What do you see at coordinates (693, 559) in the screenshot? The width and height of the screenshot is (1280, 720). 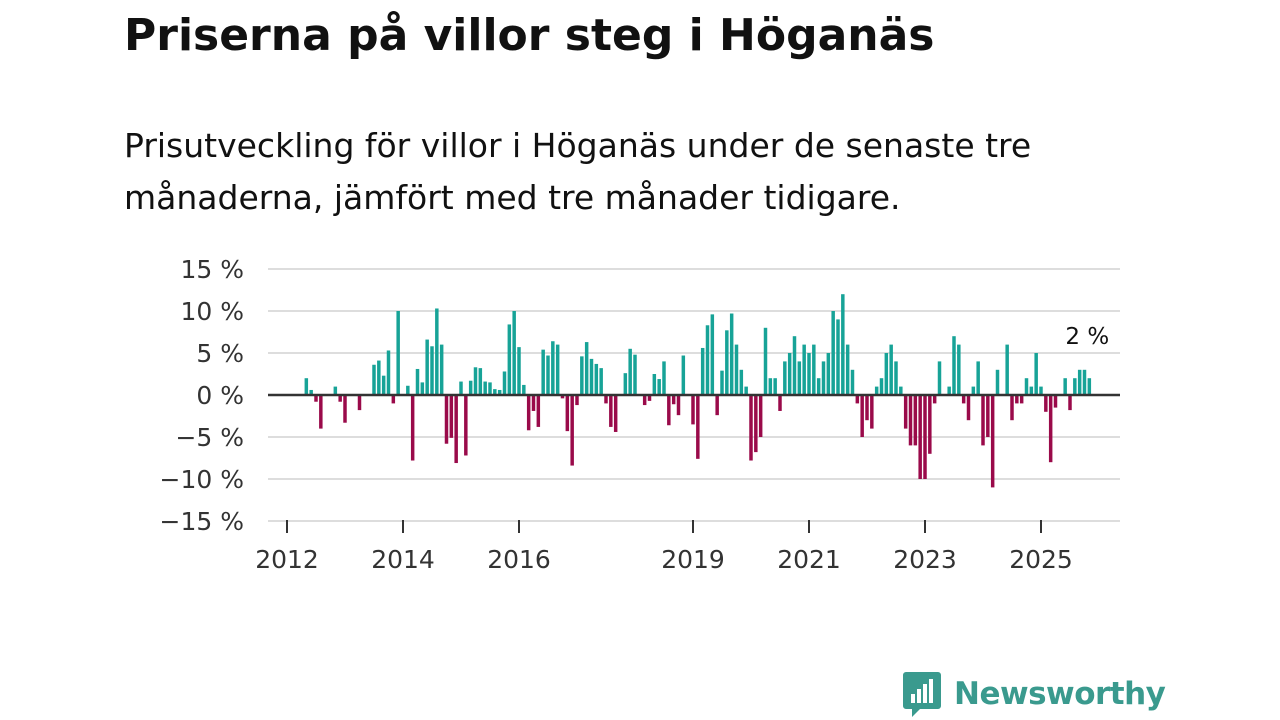 I see `x-tick-label: 2019` at bounding box center [693, 559].